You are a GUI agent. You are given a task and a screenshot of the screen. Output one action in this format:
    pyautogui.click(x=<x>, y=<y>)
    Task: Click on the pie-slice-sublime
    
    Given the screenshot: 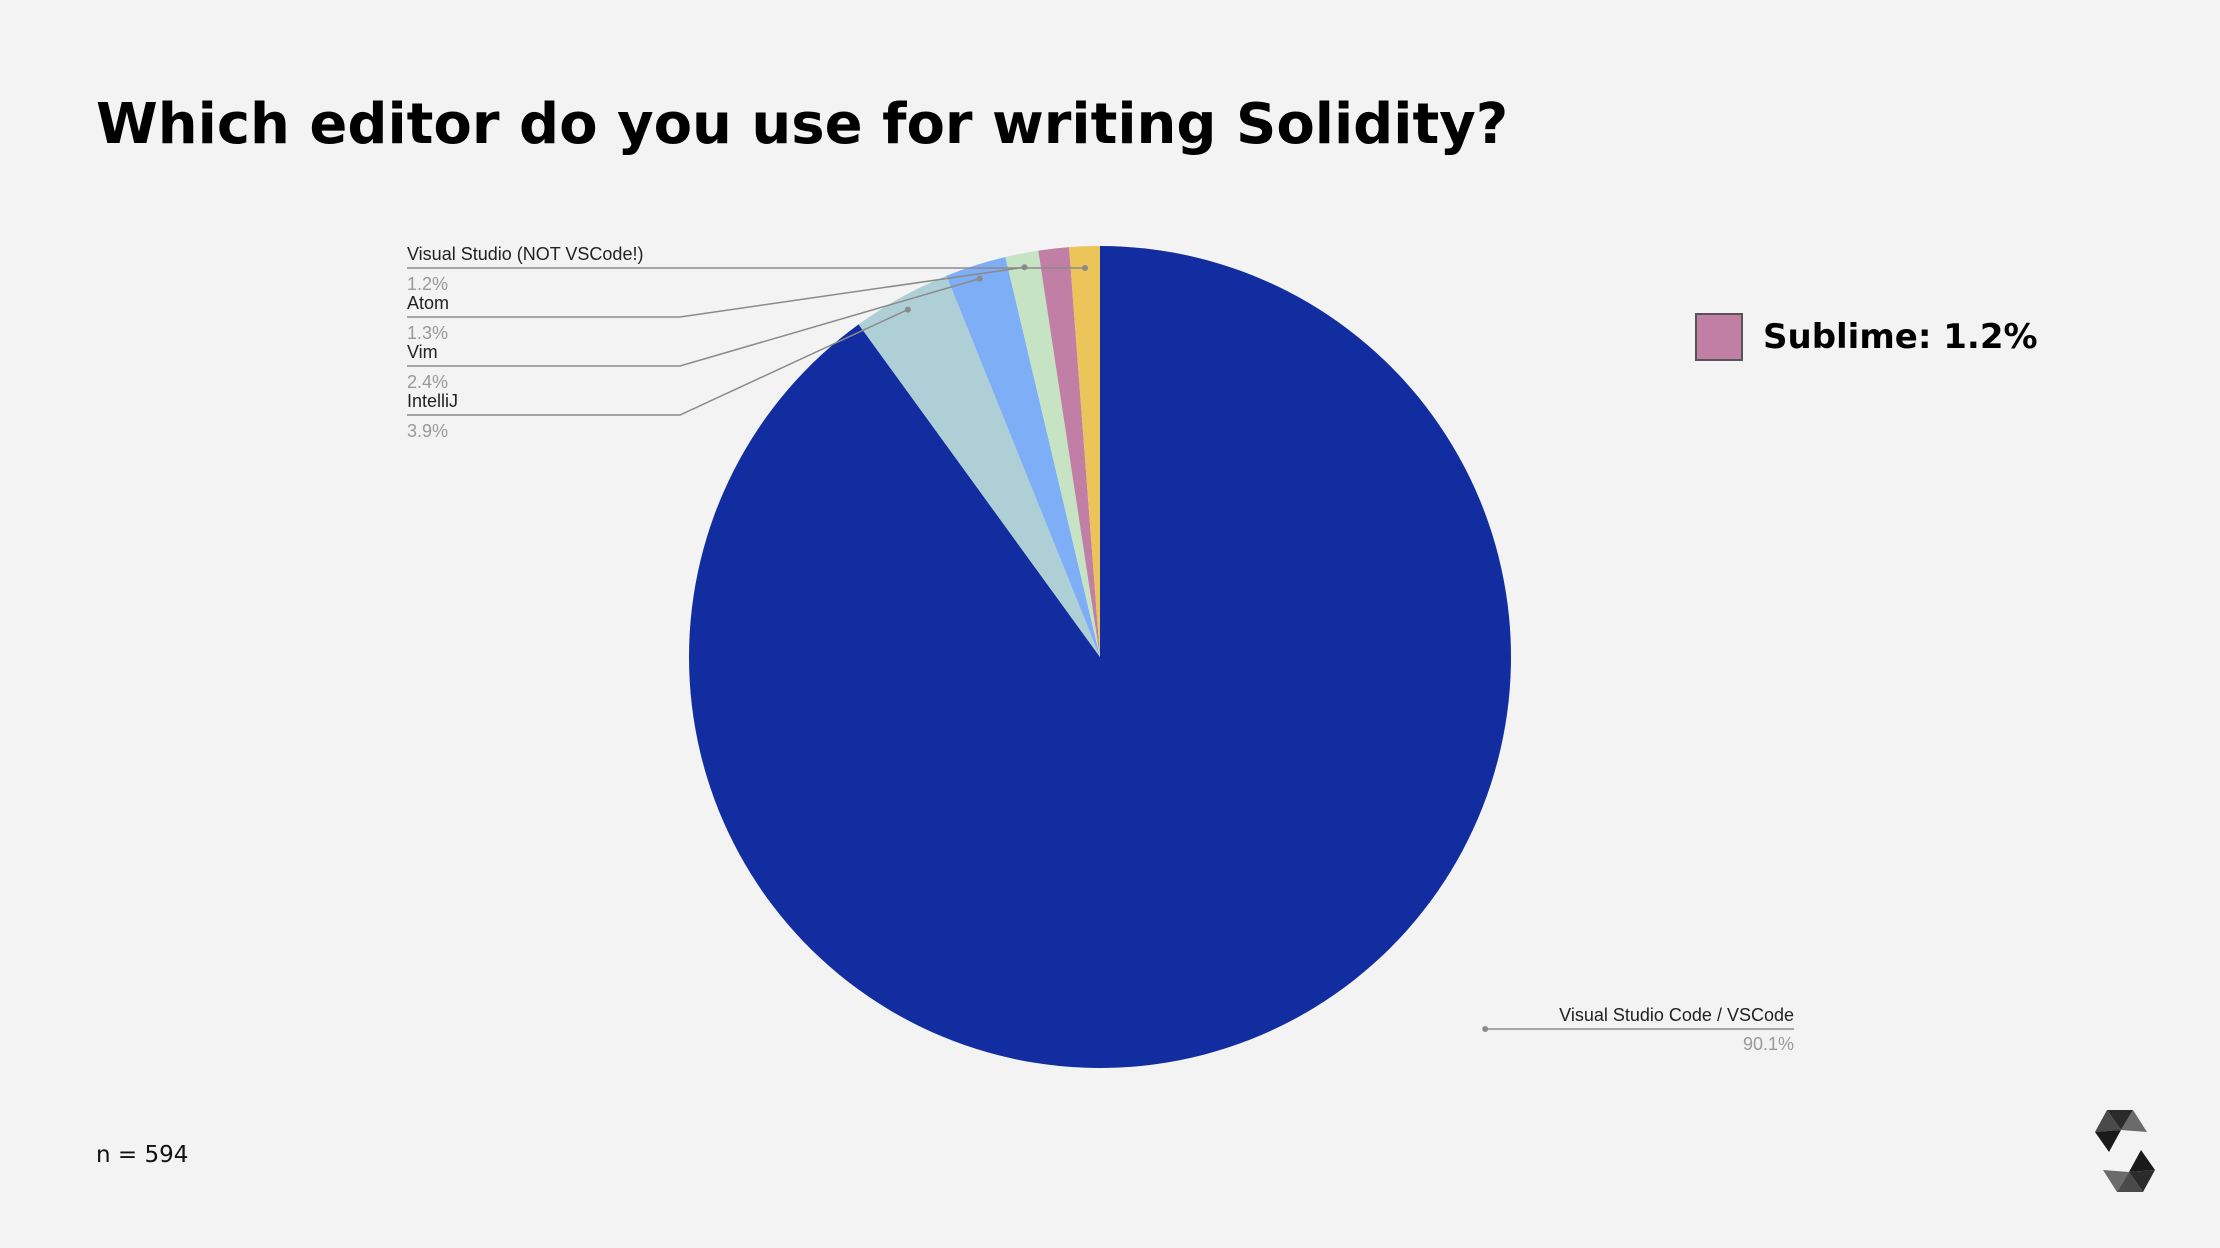 What is the action you would take?
    pyautogui.click(x=1069, y=452)
    